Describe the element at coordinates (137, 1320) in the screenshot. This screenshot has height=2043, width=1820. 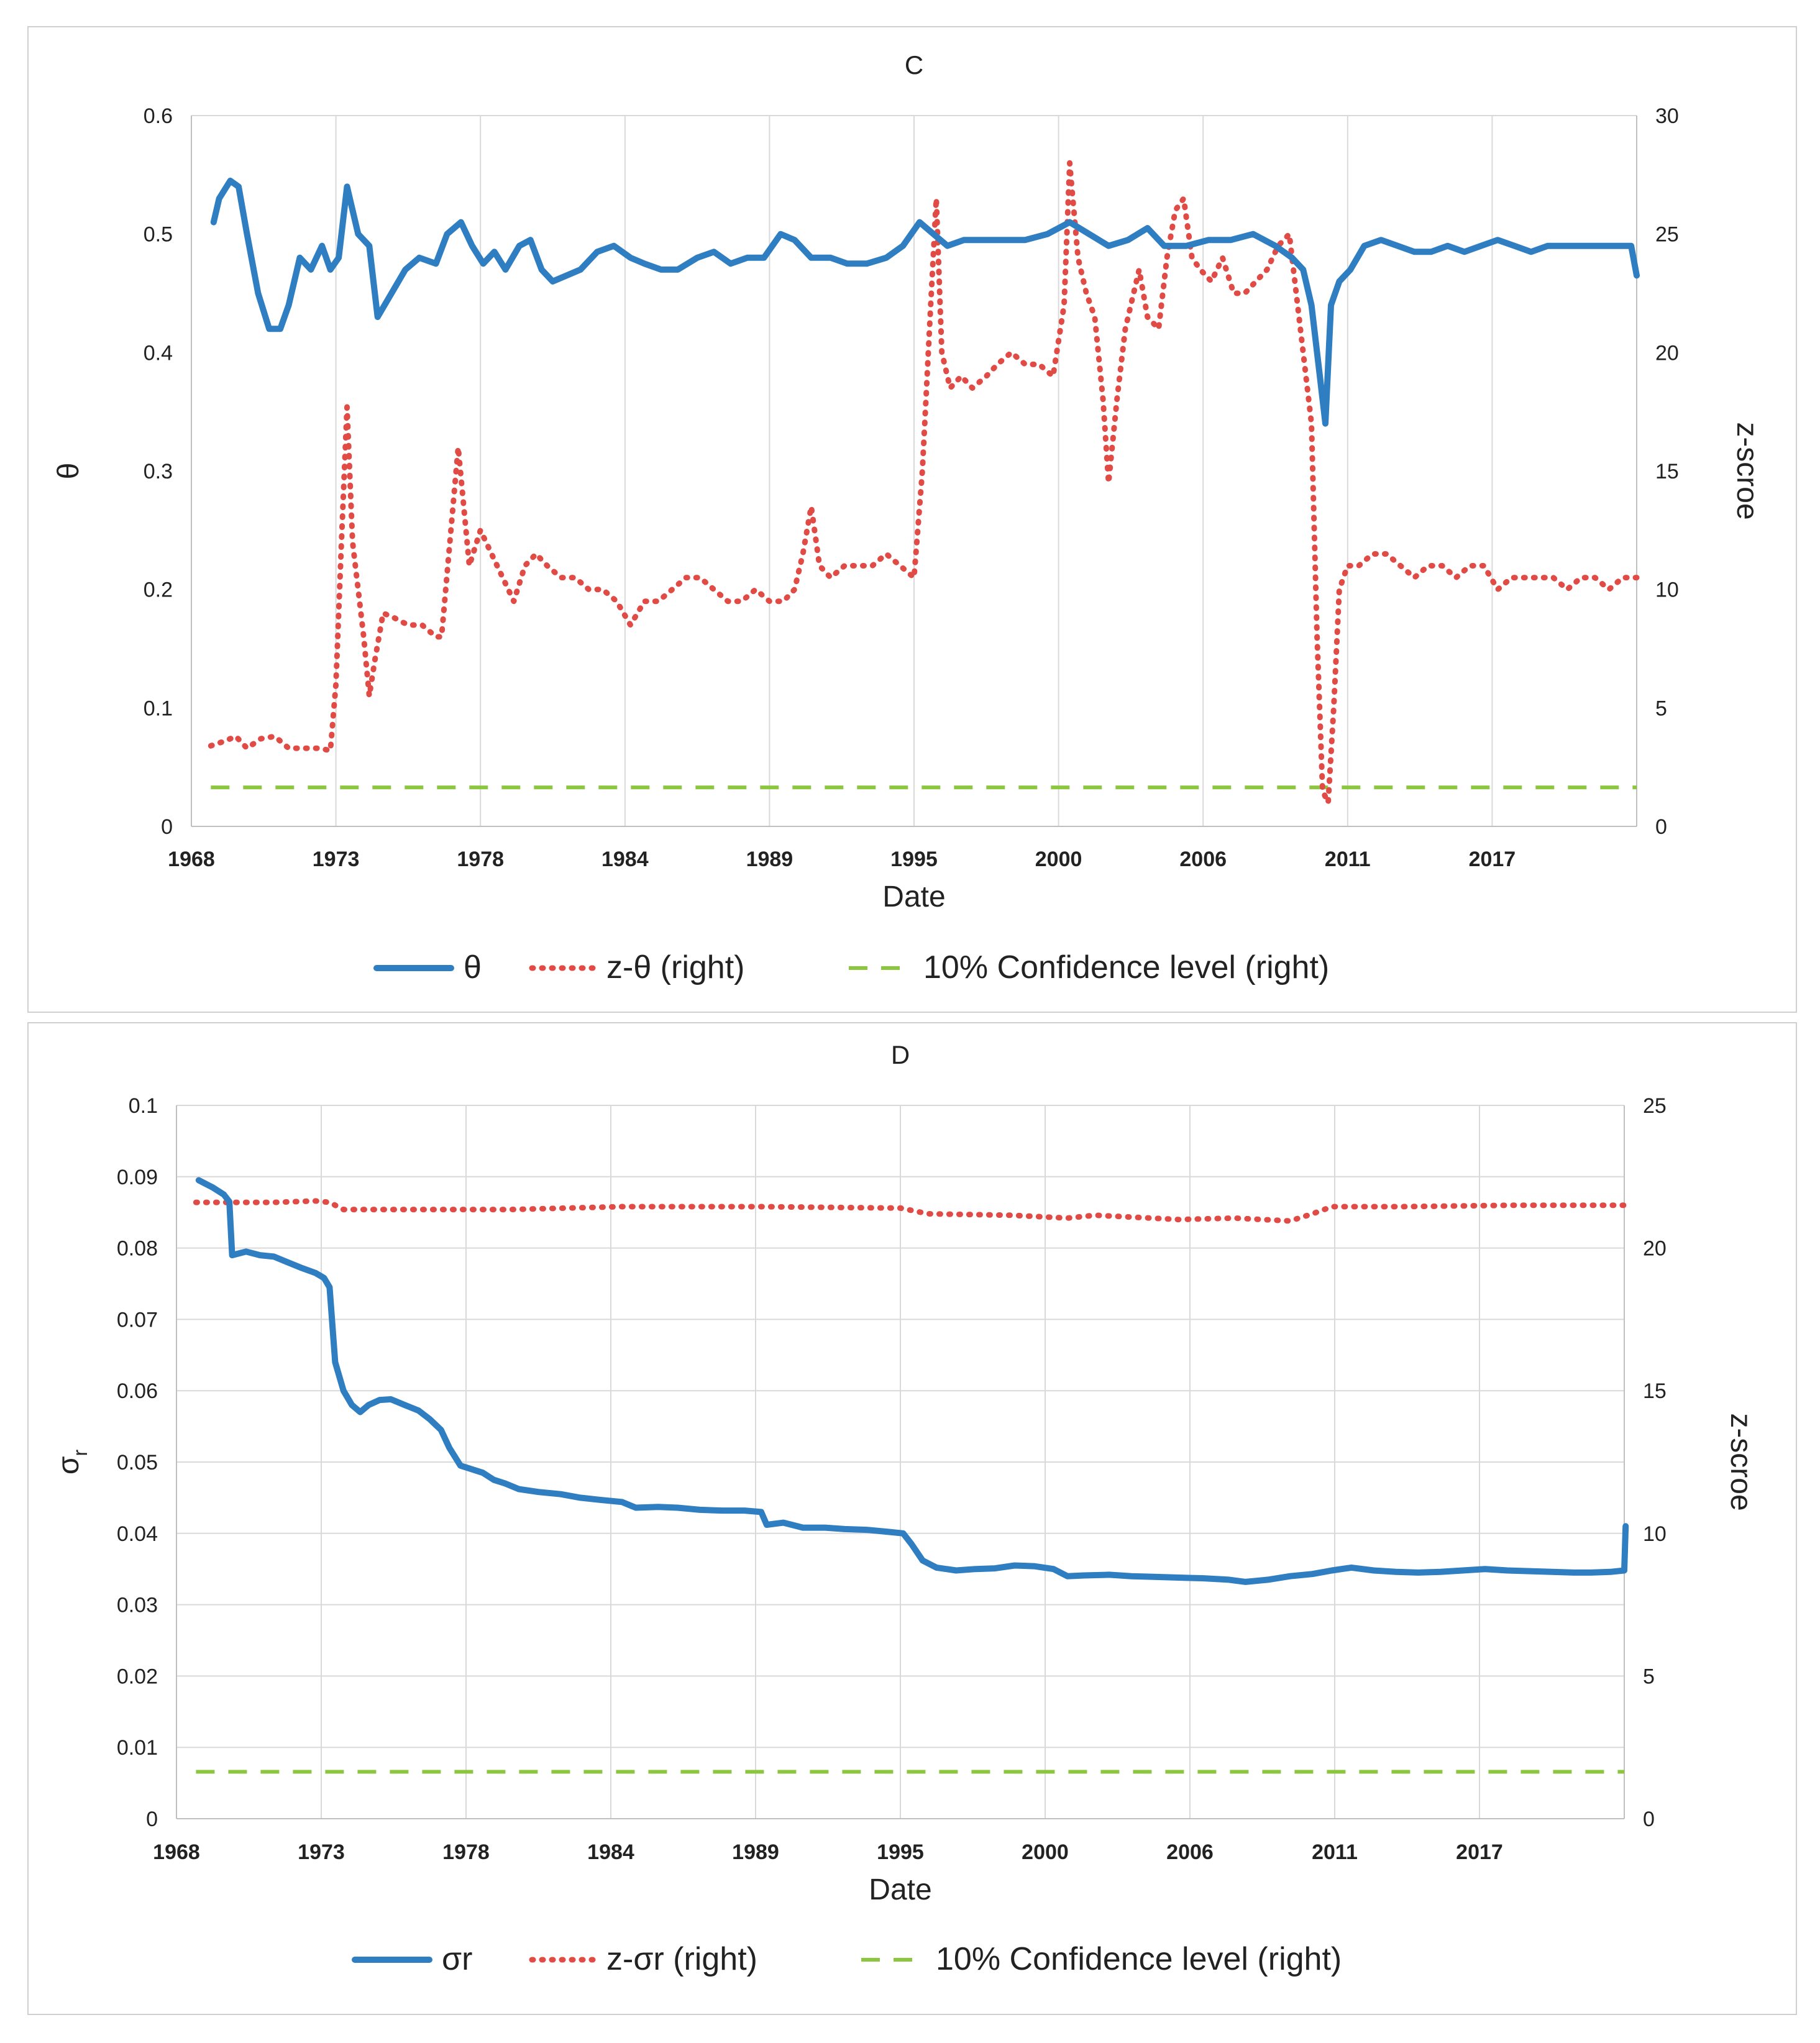
I see `y-tick-label: 0.07` at that location.